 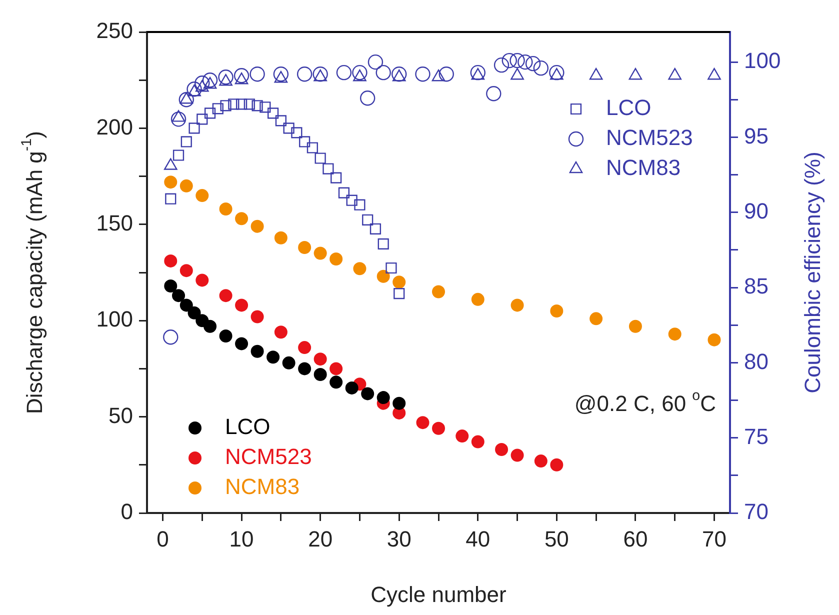 What do you see at coordinates (756, 511) in the screenshot?
I see `y2-tick-label: 70` at bounding box center [756, 511].